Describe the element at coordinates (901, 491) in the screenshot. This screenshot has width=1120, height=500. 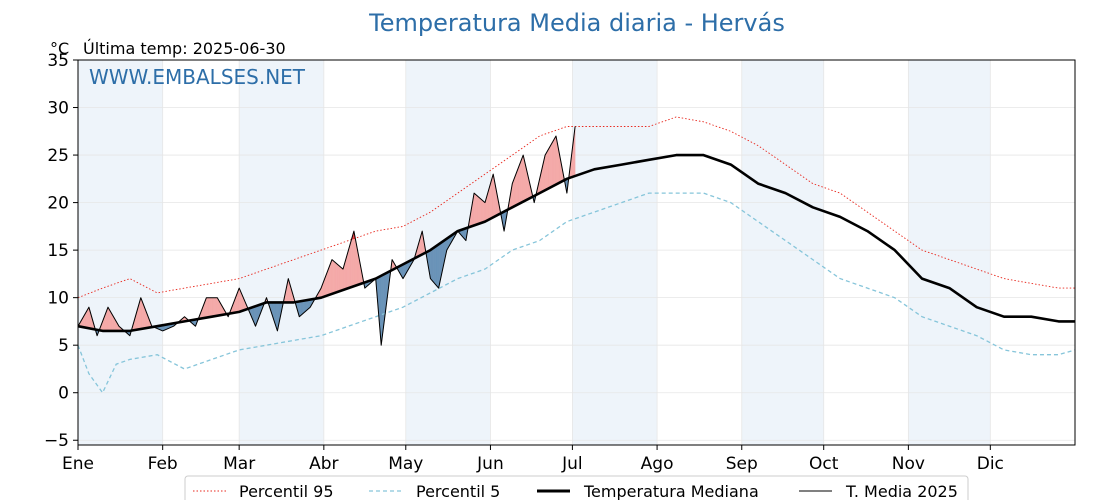
I see `legend-label-current: T. Media 2025` at that location.